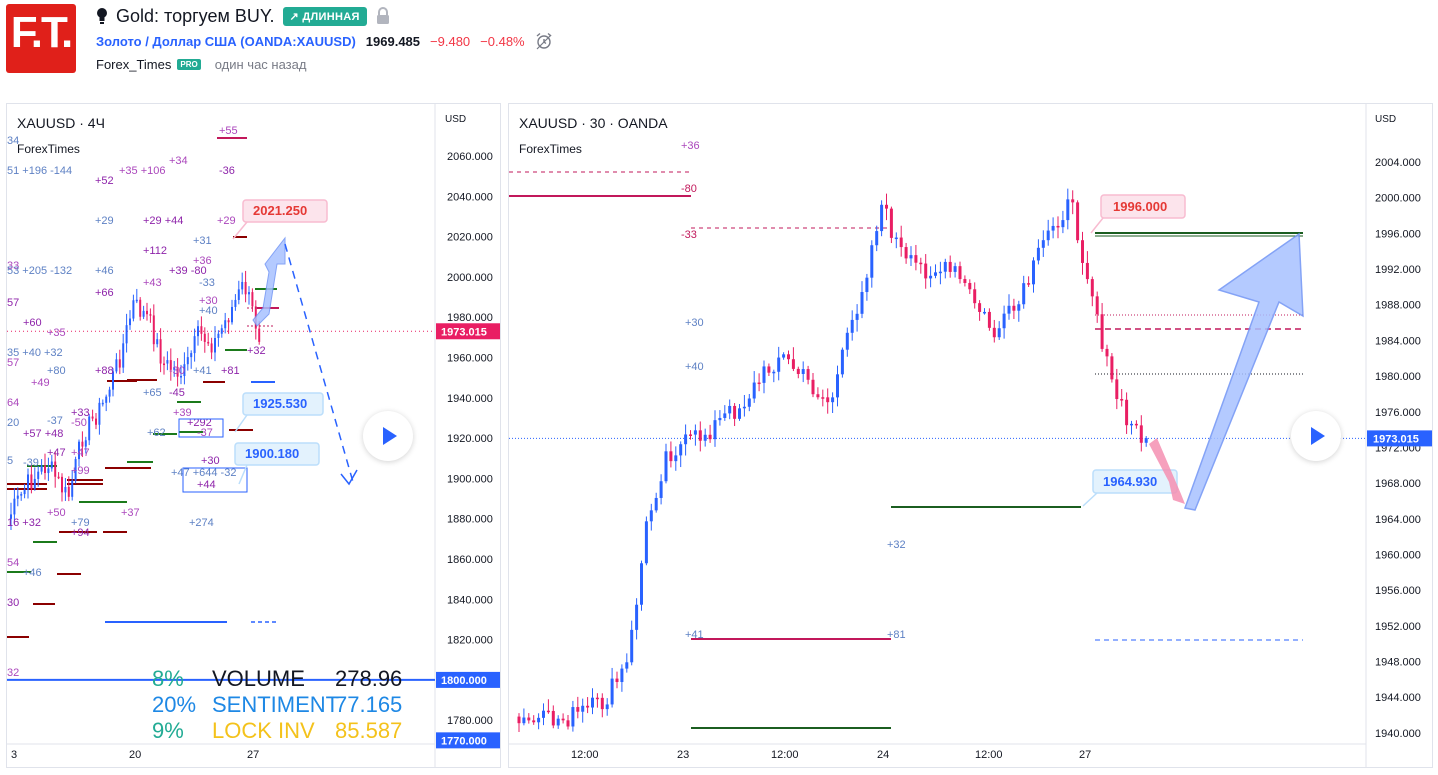 The height and width of the screenshot is (775, 1438). I want to click on order-annotation: +40, so click(208, 311).